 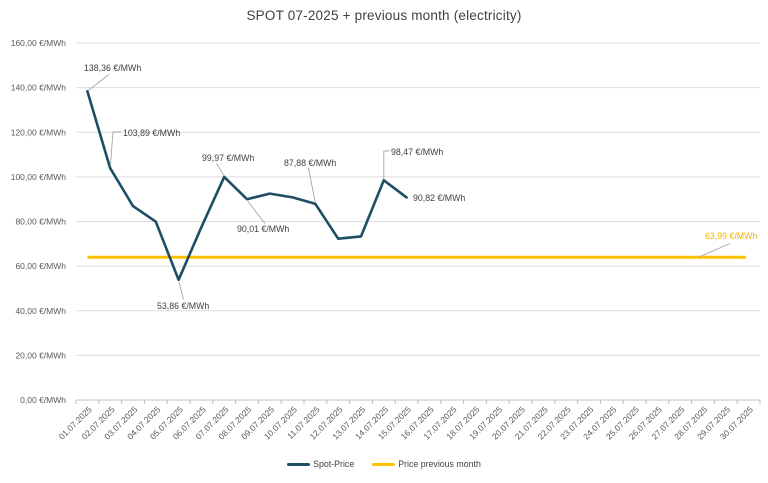 I want to click on data-label: 138,36 €/MWh, so click(x=112, y=68).